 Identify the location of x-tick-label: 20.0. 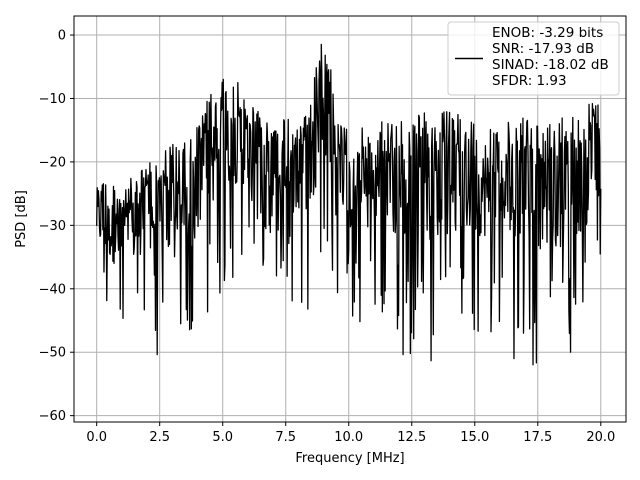
(600, 437).